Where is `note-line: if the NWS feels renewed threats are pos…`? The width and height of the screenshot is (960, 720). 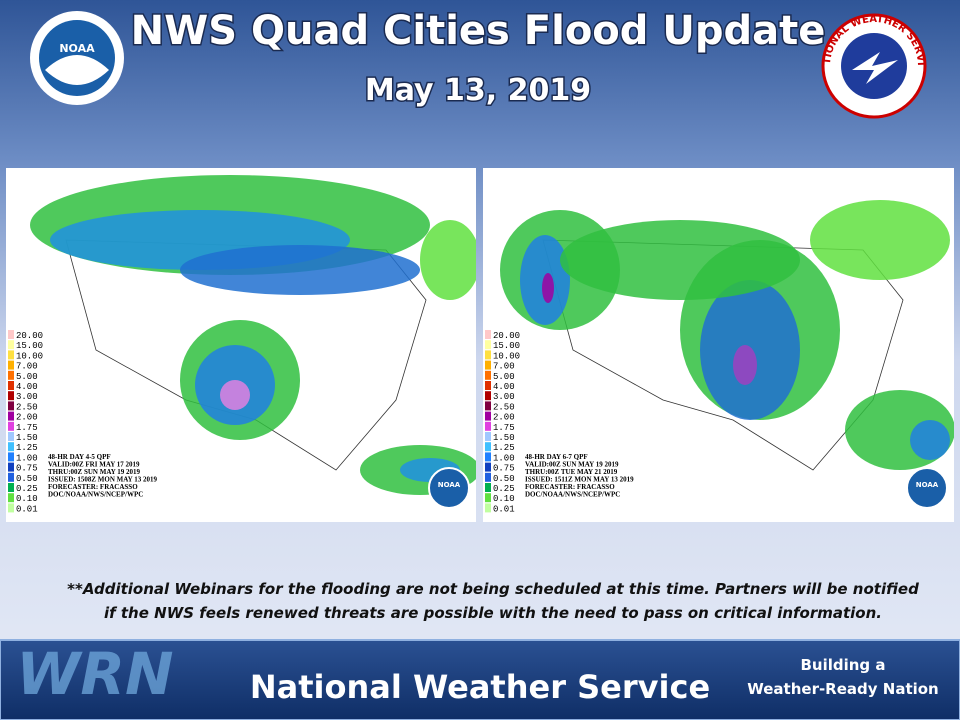 note-line: if the NWS feels renewed threats are pos… is located at coordinates (493, 613).